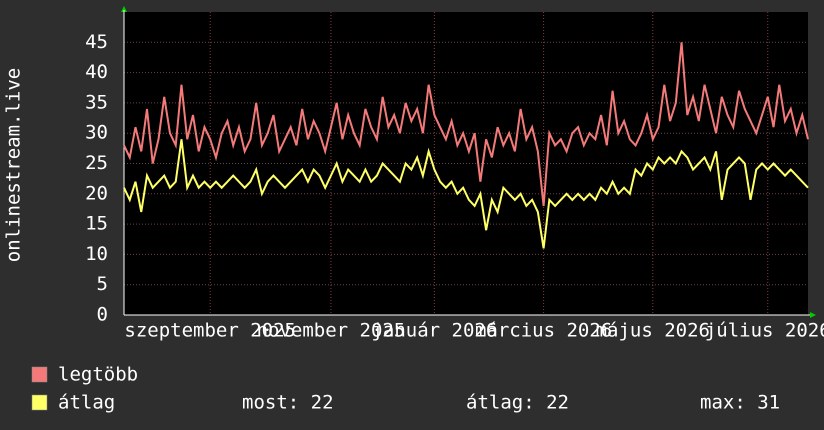  Describe the element at coordinates (764, 331) in the screenshot. I see `x-tick-label: július 2026` at that location.